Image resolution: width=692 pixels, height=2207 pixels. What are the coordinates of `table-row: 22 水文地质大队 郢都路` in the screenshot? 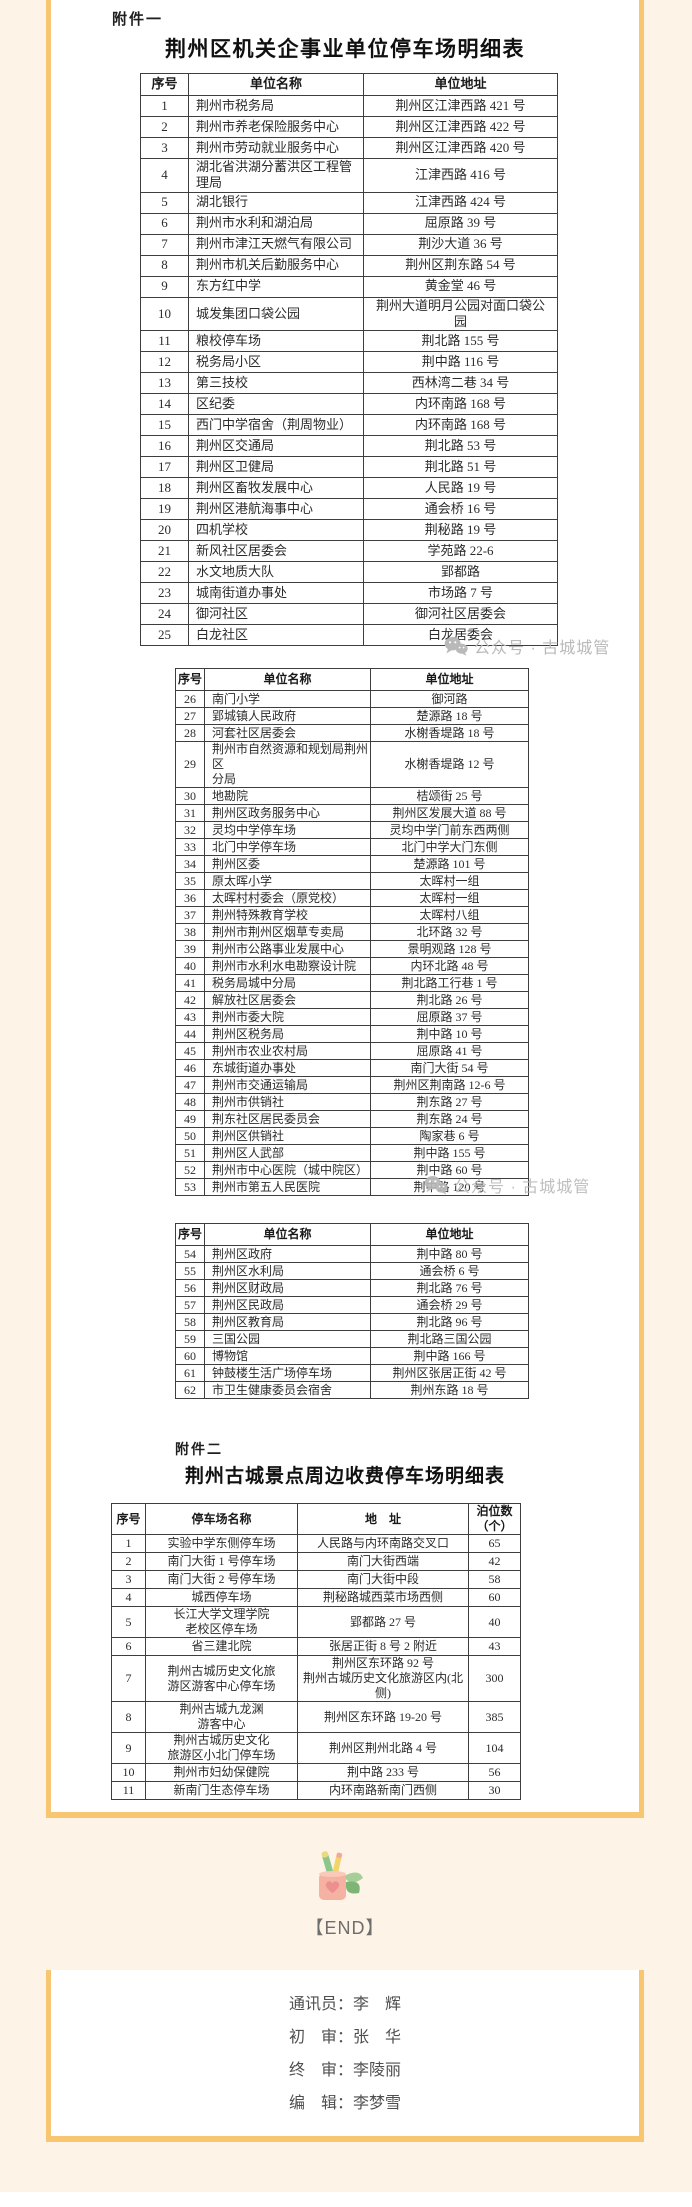 It's located at (349, 572).